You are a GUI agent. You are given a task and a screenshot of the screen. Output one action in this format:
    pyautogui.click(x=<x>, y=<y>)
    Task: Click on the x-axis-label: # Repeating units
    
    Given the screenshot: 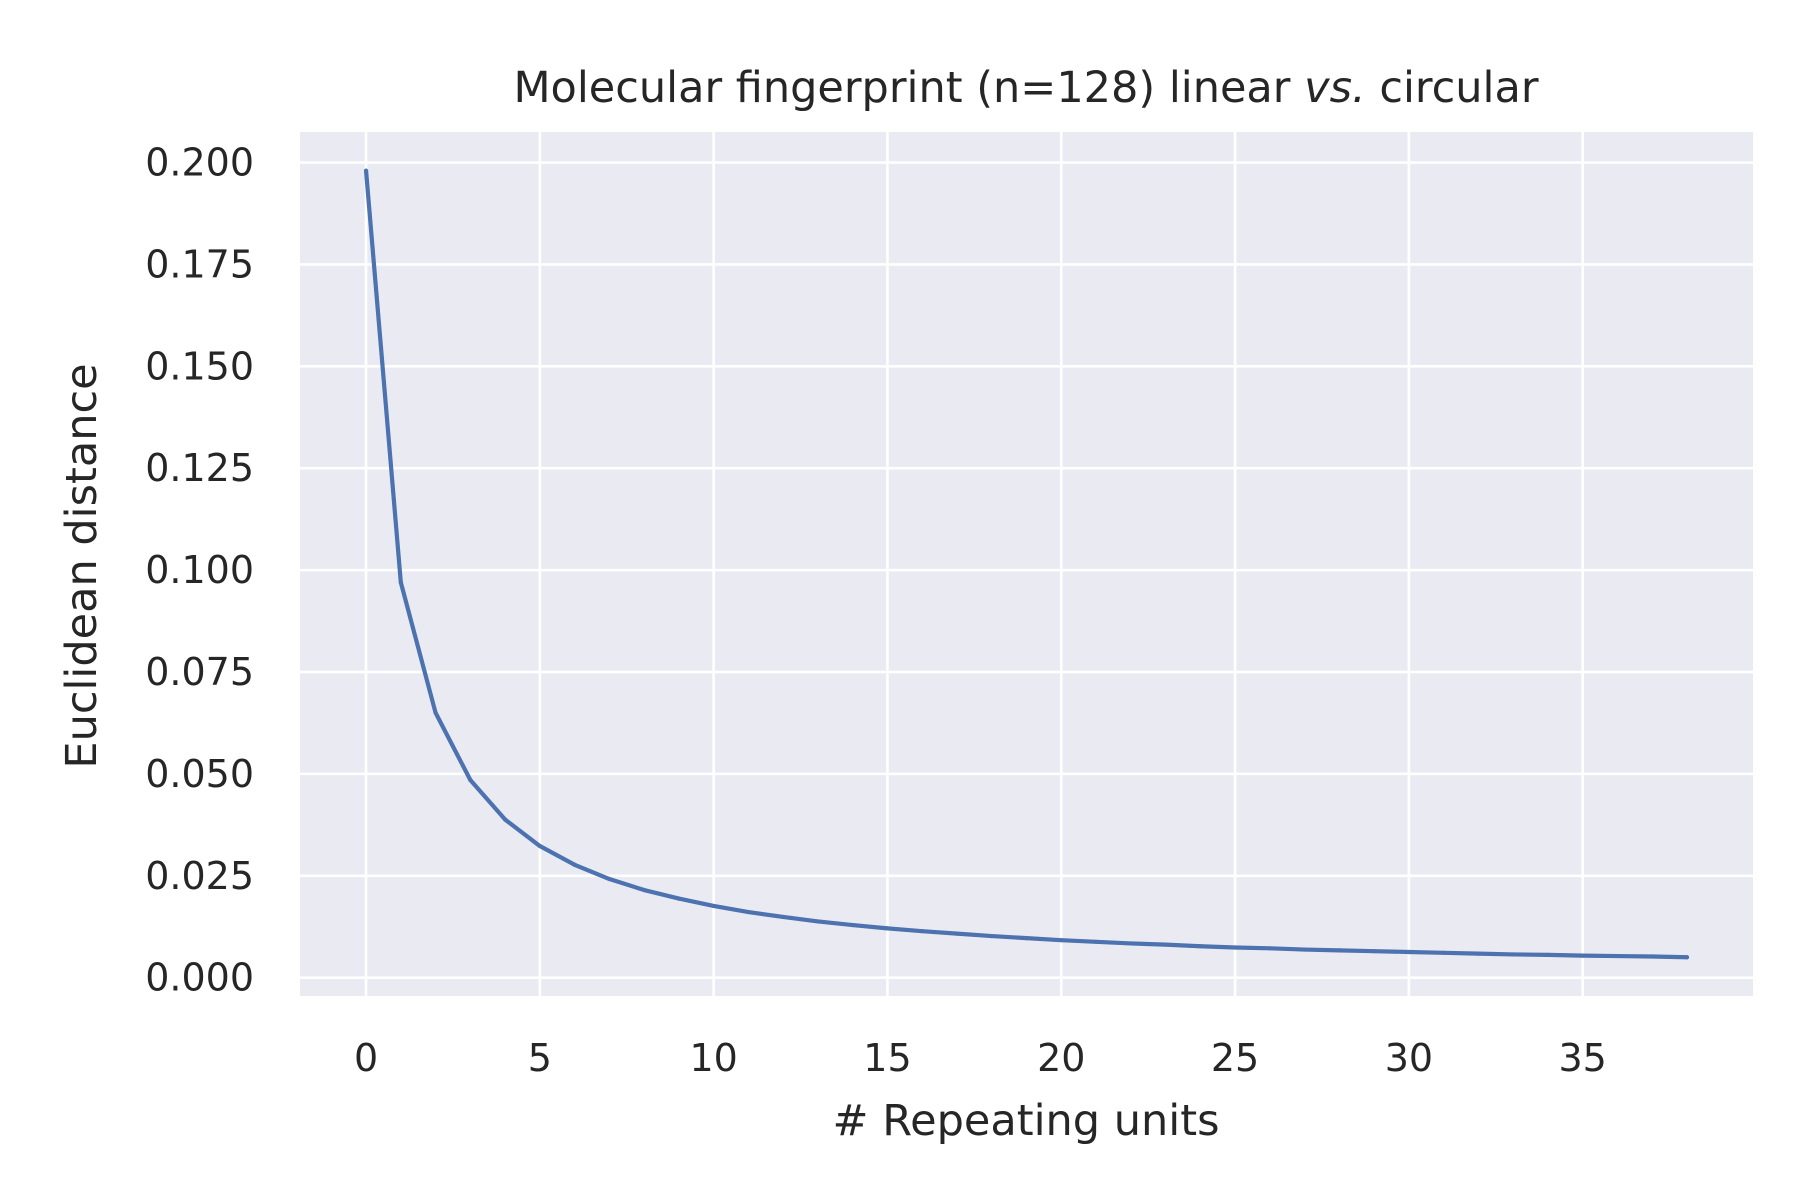 What is the action you would take?
    pyautogui.click(x=1026, y=1121)
    